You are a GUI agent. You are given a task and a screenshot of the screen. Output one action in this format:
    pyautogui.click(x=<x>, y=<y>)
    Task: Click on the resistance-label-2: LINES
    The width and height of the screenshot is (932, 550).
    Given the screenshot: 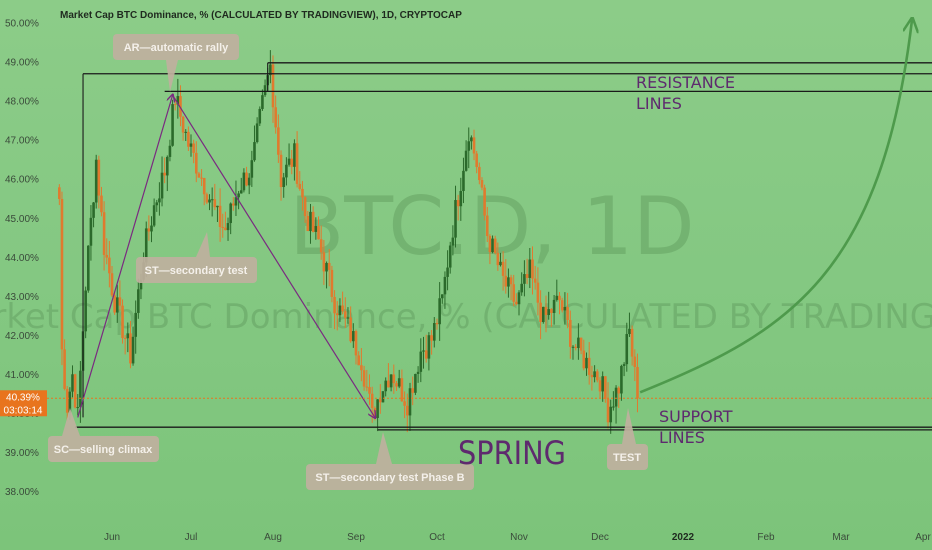 What is the action you would take?
    pyautogui.click(x=659, y=103)
    